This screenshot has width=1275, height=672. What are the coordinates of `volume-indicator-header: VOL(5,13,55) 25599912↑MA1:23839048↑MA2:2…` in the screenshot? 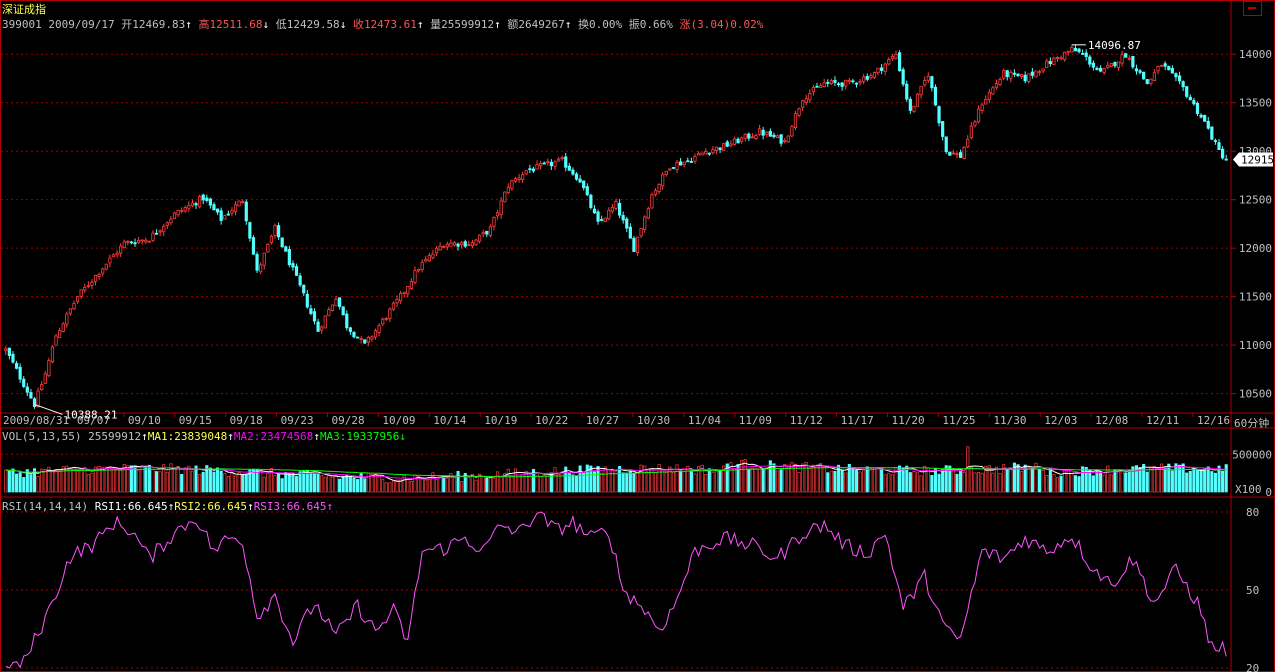 It's located at (204, 436).